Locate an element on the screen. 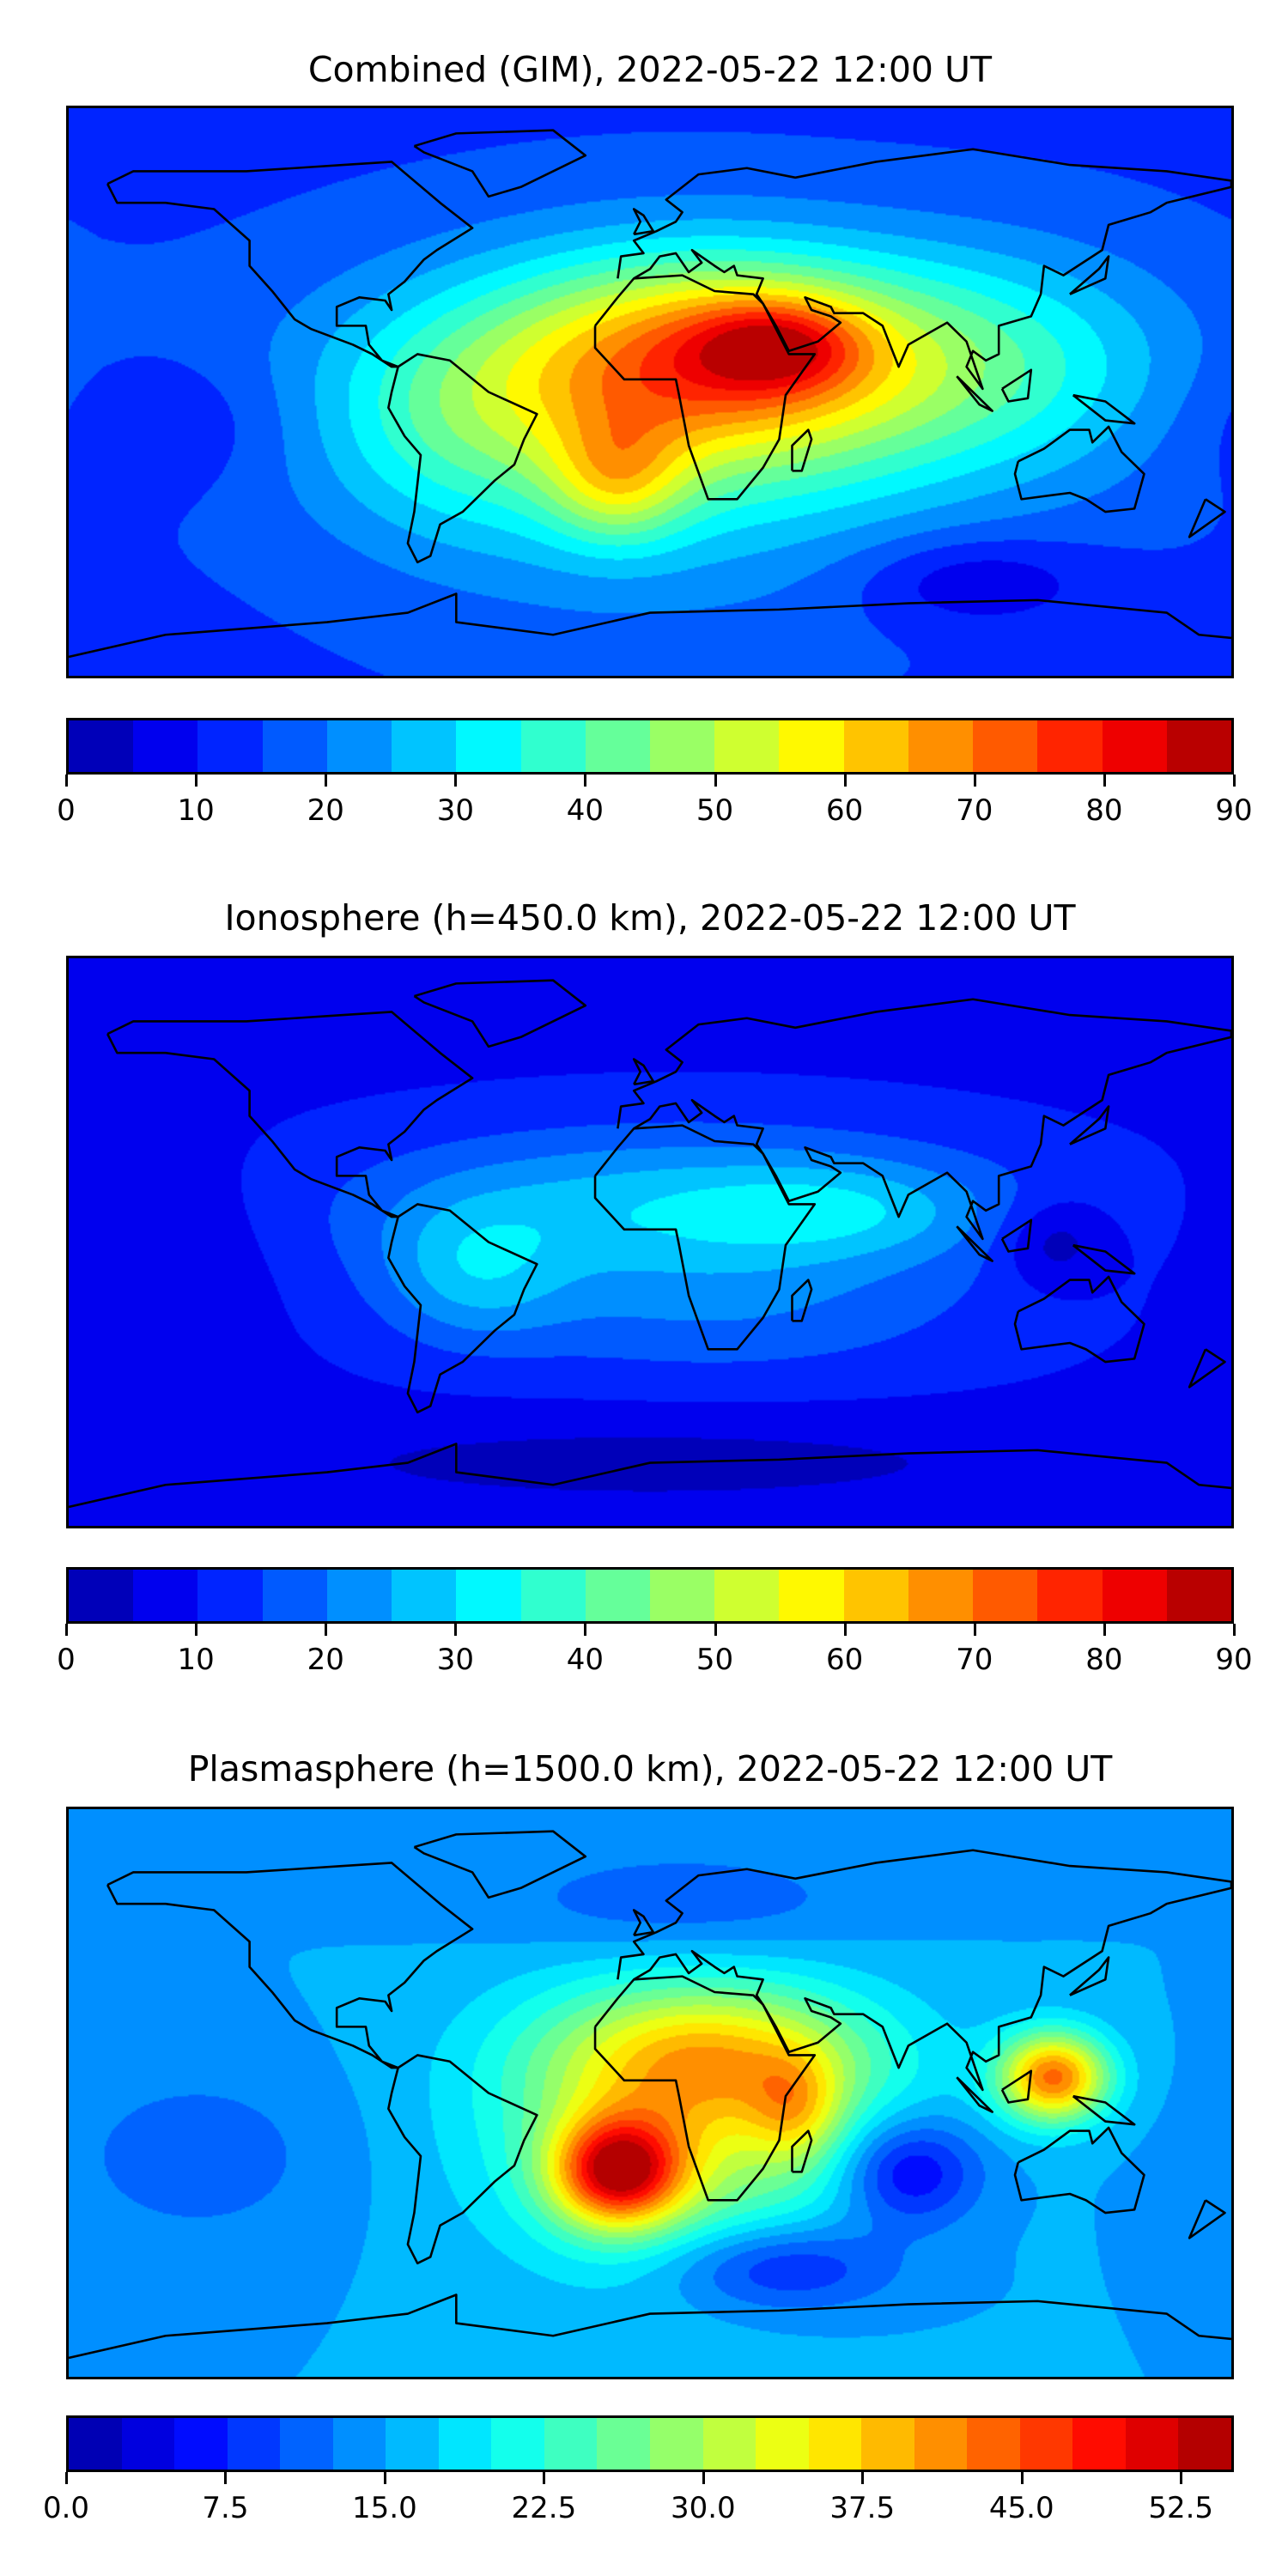 The width and height of the screenshot is (1288, 2576). colorbar-tick-label: 0 is located at coordinates (66, 1660).